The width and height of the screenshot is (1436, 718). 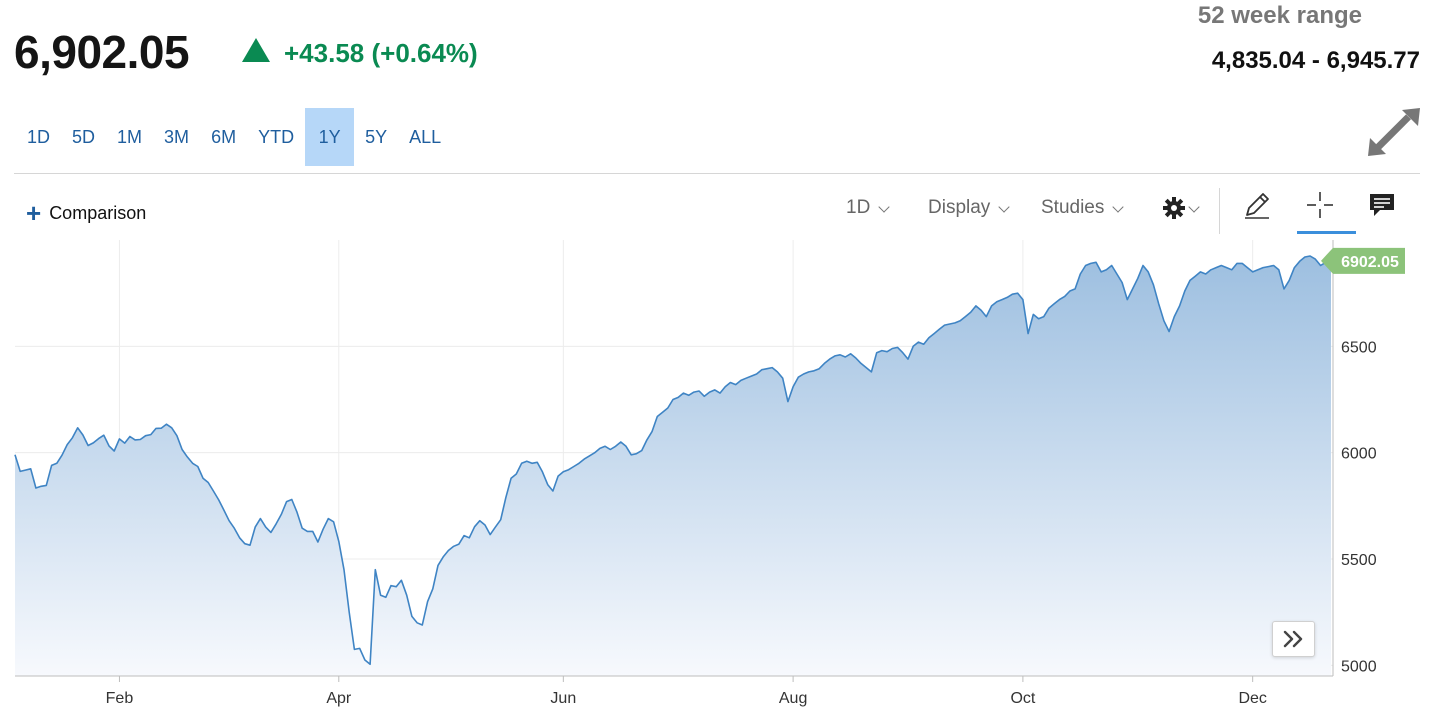 I want to click on toolbar-divider, so click(x=717, y=173).